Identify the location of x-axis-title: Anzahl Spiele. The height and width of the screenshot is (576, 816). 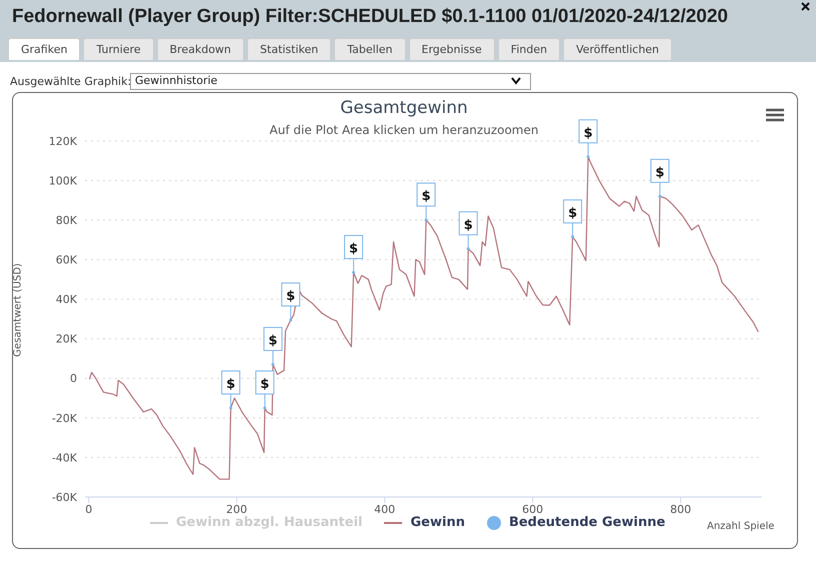
(740, 526).